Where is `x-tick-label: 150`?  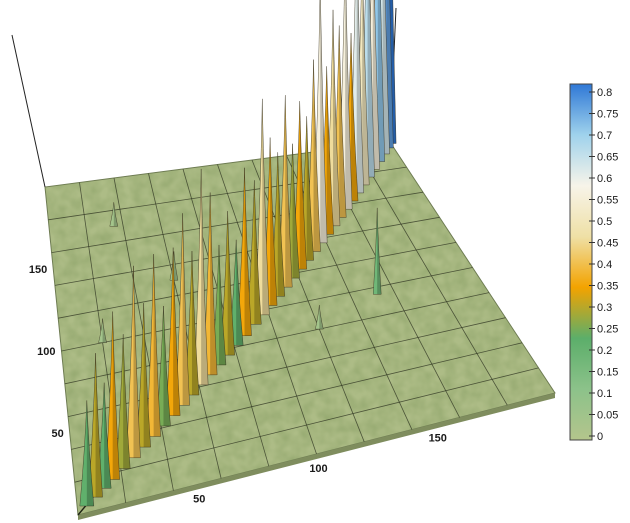
x-tick-label: 150 is located at coordinates (438, 439).